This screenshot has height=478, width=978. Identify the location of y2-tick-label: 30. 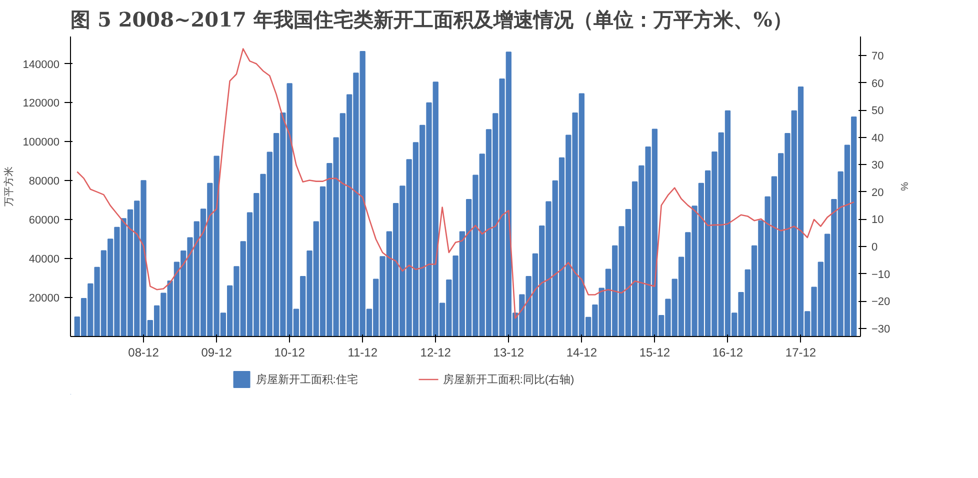
(878, 166).